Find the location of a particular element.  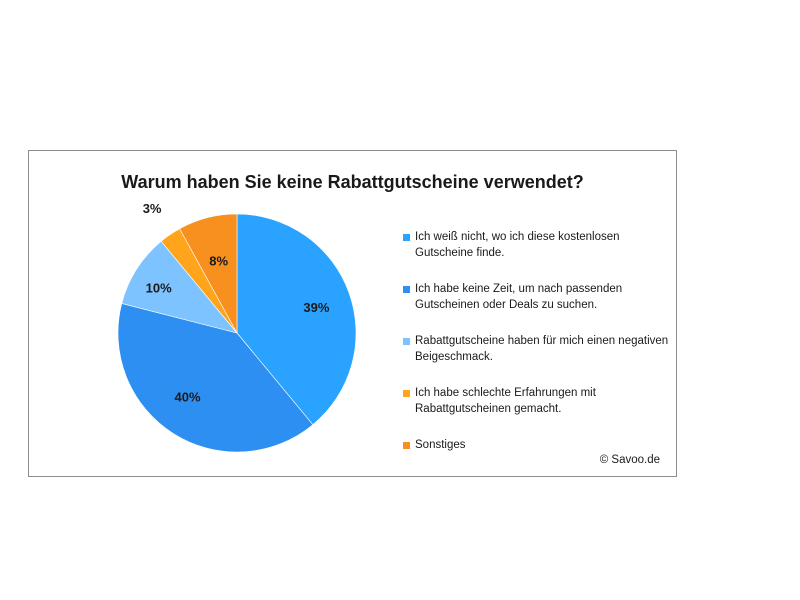

slice-label-2: 40% is located at coordinates (187, 396).